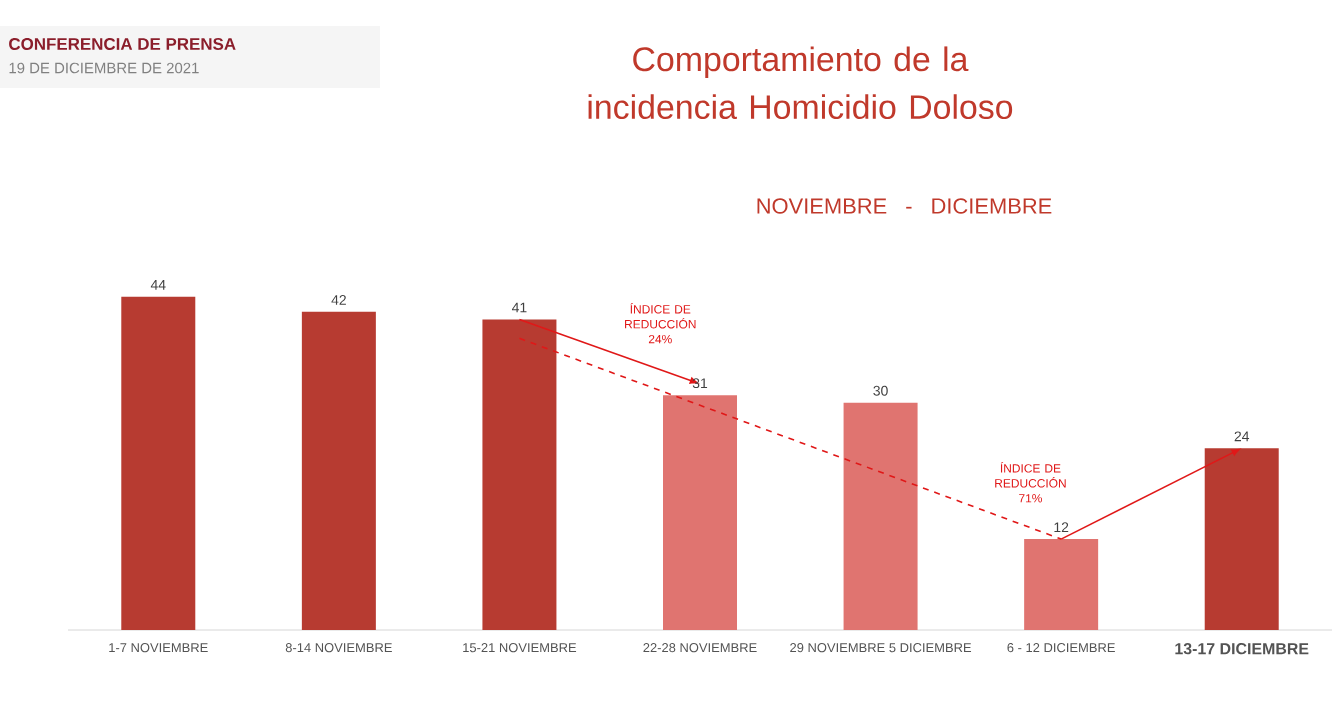 This screenshot has height=706, width=1340. I want to click on text: CONFERENCIA DE PRENSA, so click(122, 44).